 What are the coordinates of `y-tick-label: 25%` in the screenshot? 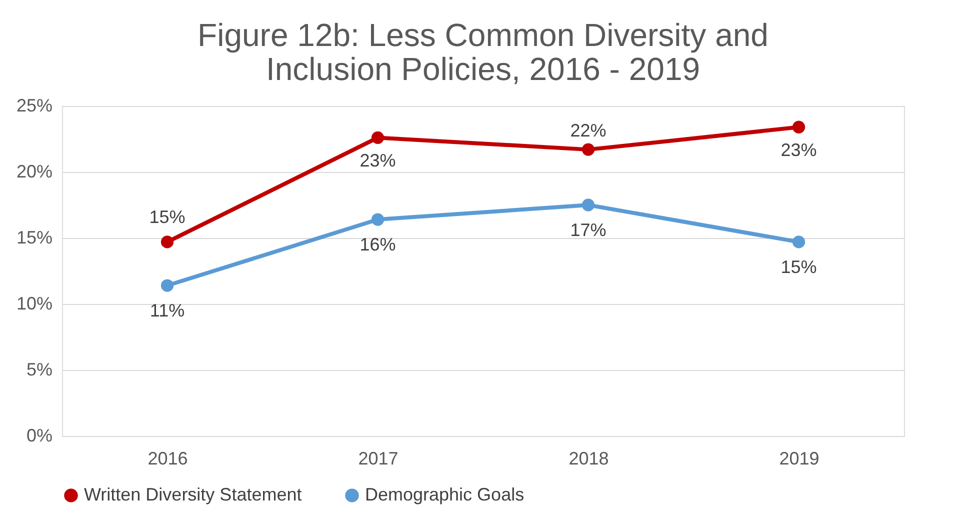 It's located at (34, 106).